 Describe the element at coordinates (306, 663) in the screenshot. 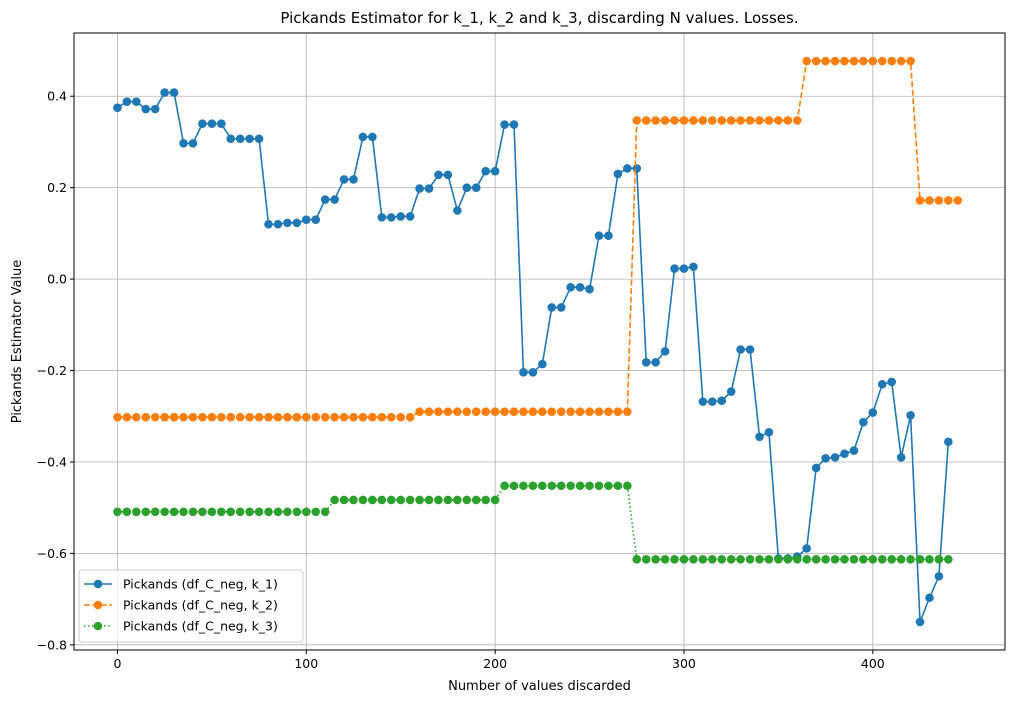

I see `x-tick-label: 100` at that location.